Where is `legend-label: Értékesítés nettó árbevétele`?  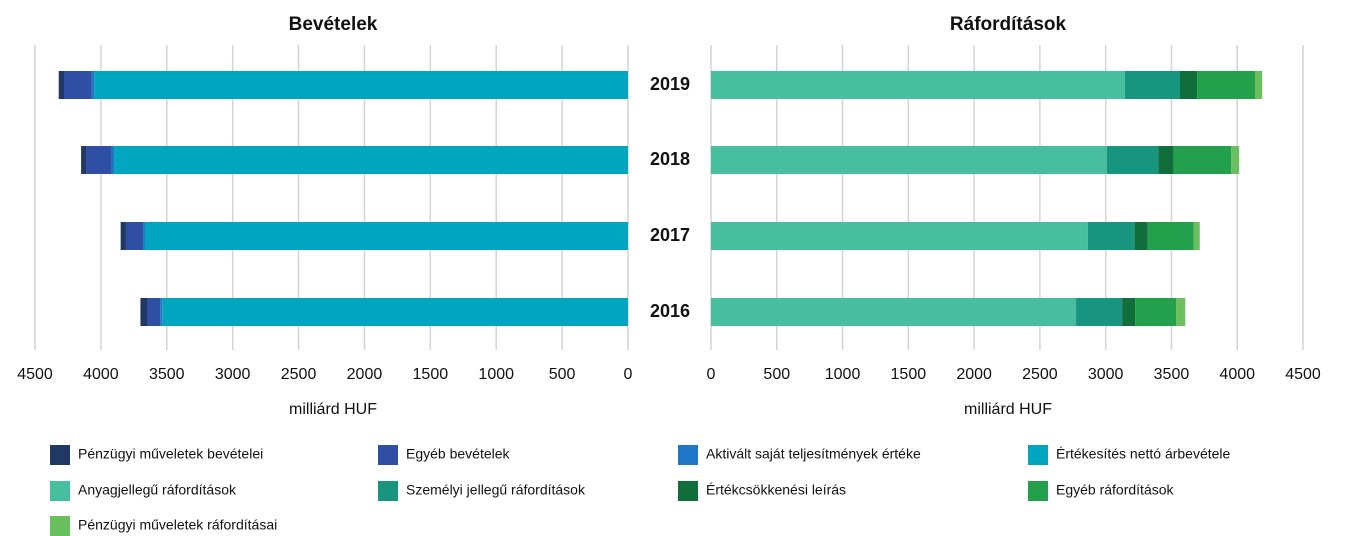 legend-label: Értékesítés nettó árbevétele is located at coordinates (1143, 454).